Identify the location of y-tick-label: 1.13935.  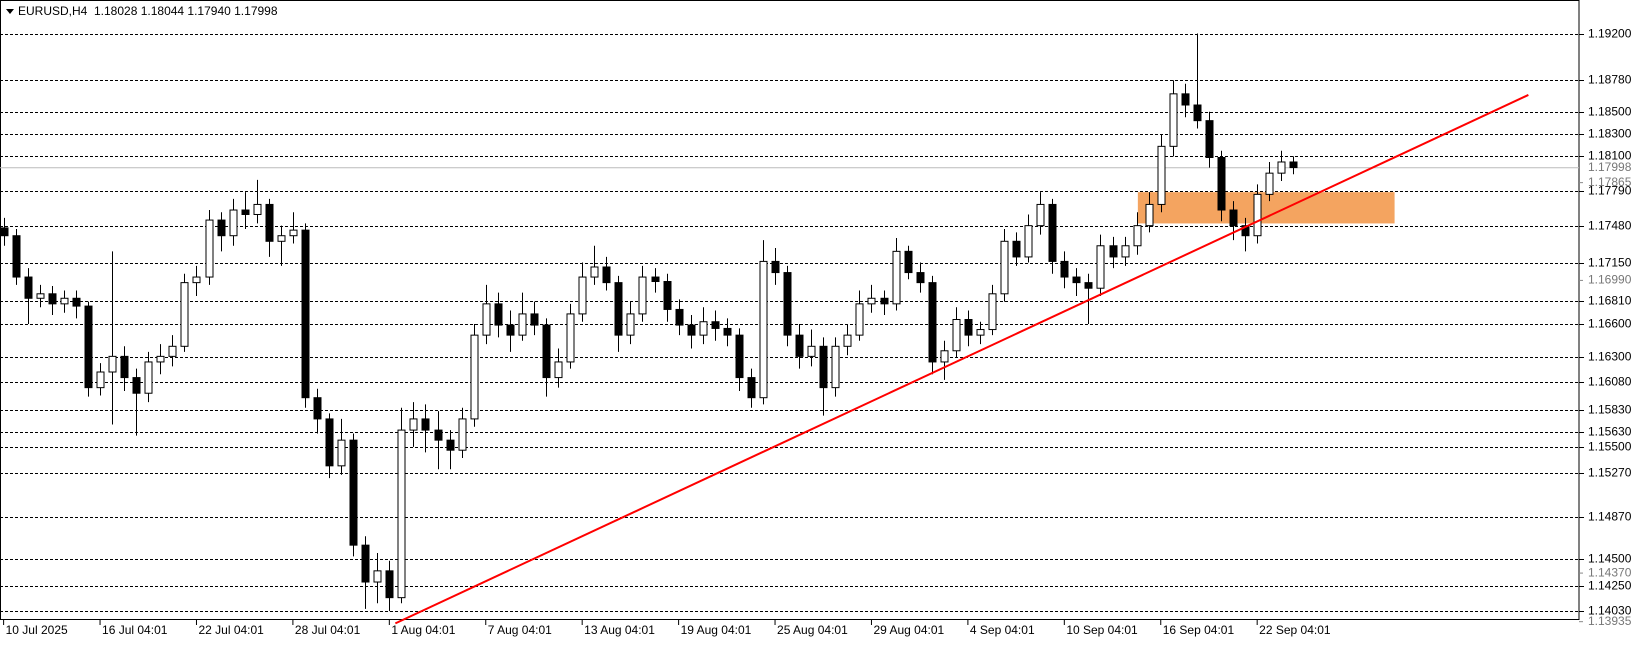
(1610, 621).